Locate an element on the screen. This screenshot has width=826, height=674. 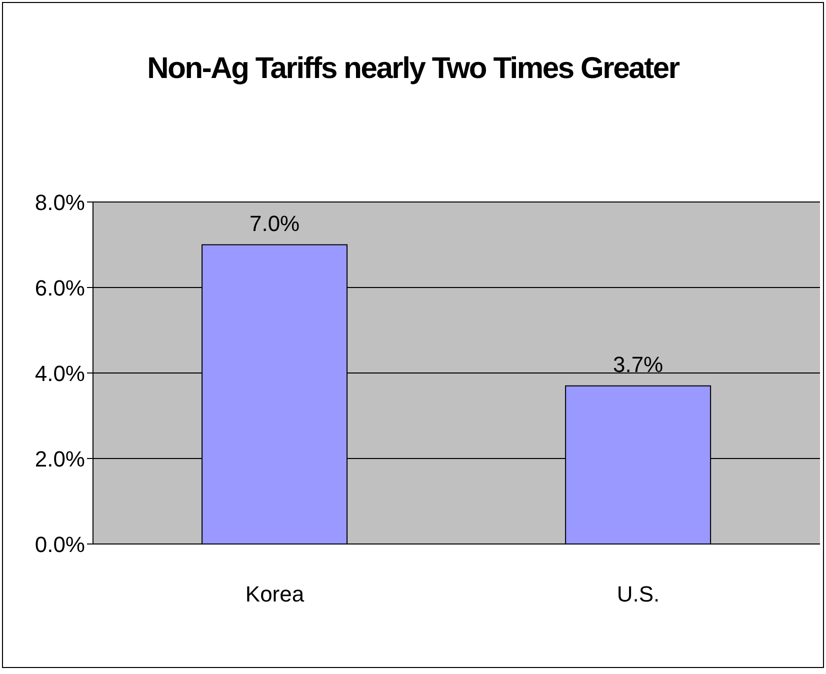
y-tick-label: 6.0% is located at coordinates (59, 287).